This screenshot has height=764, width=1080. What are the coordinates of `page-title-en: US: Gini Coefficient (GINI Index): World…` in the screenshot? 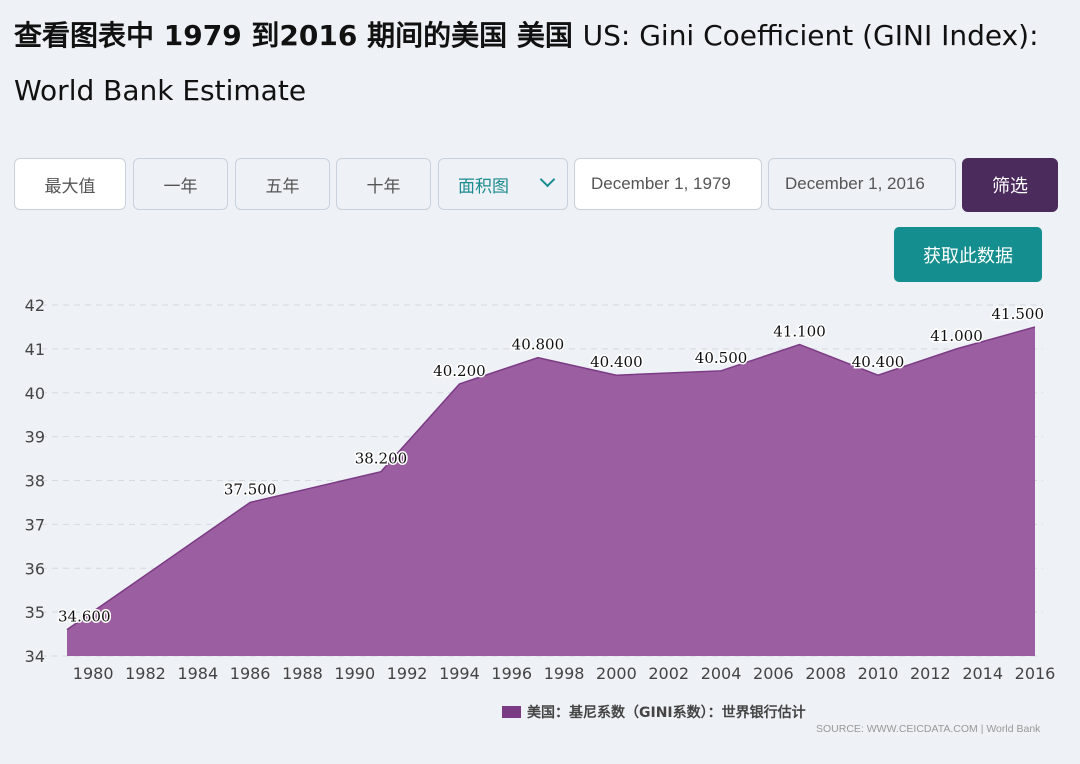 It's located at (526, 63).